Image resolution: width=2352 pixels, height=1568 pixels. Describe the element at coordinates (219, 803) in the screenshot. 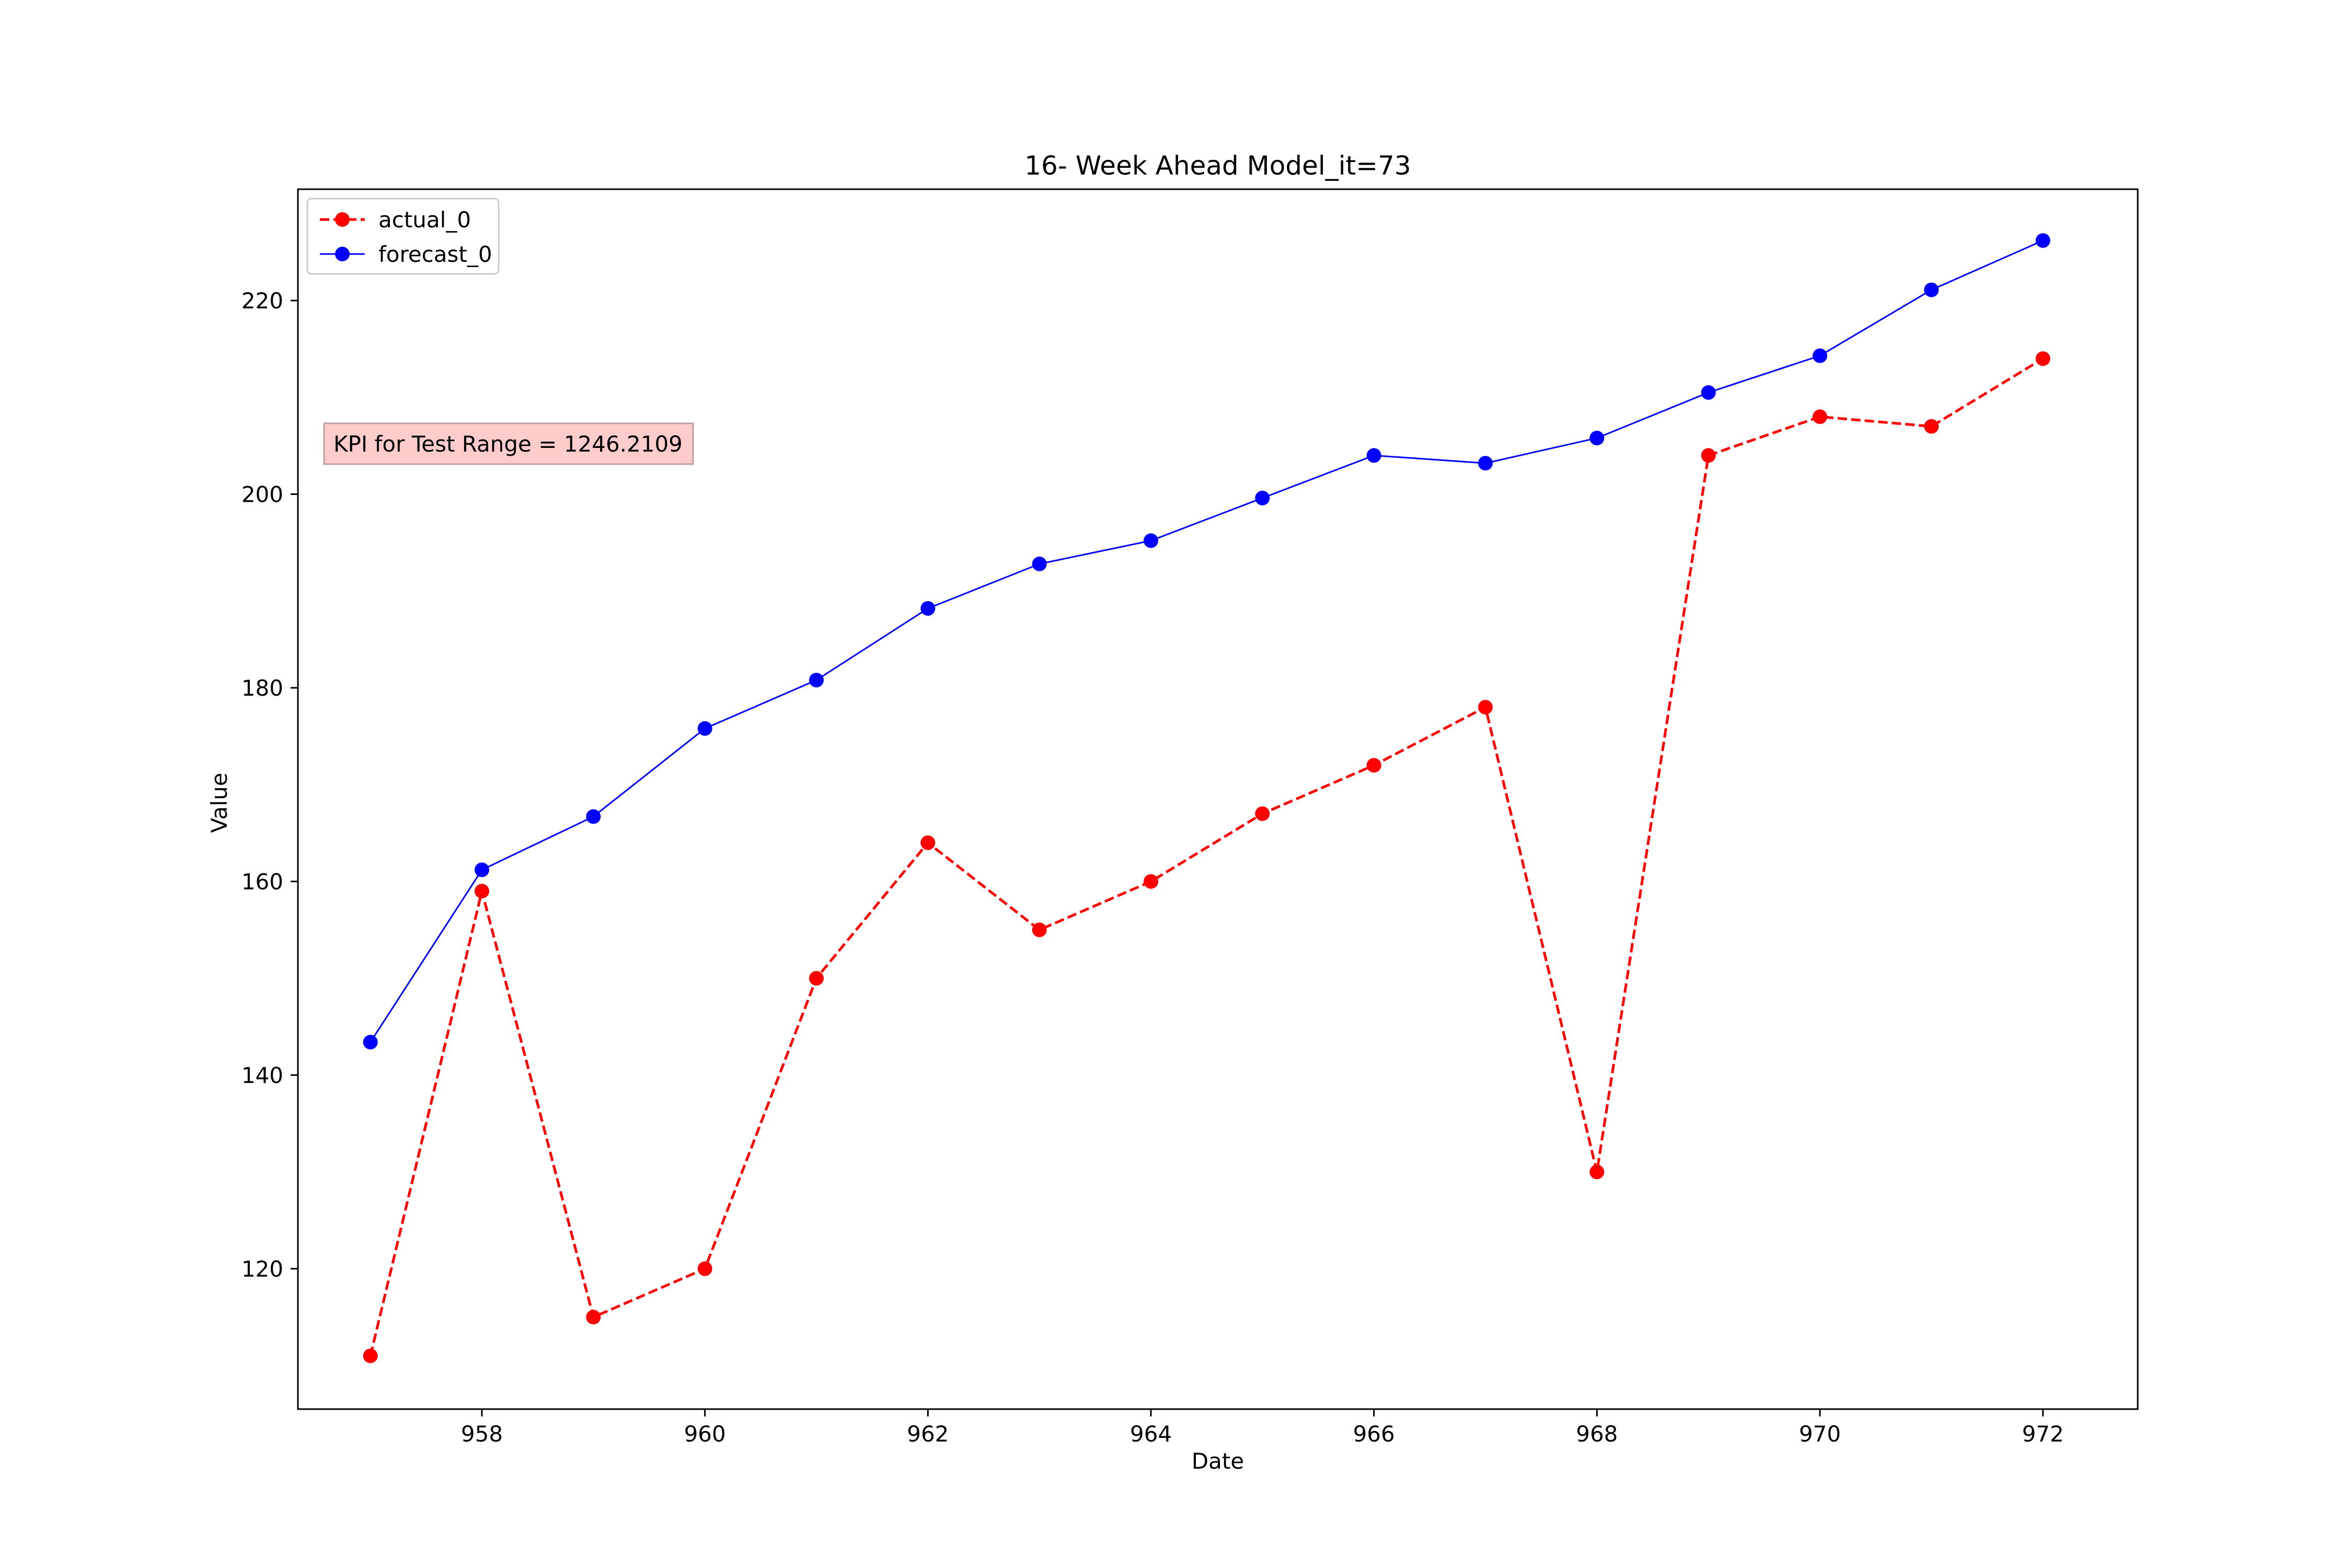

I see `y-axis-label: Value` at that location.